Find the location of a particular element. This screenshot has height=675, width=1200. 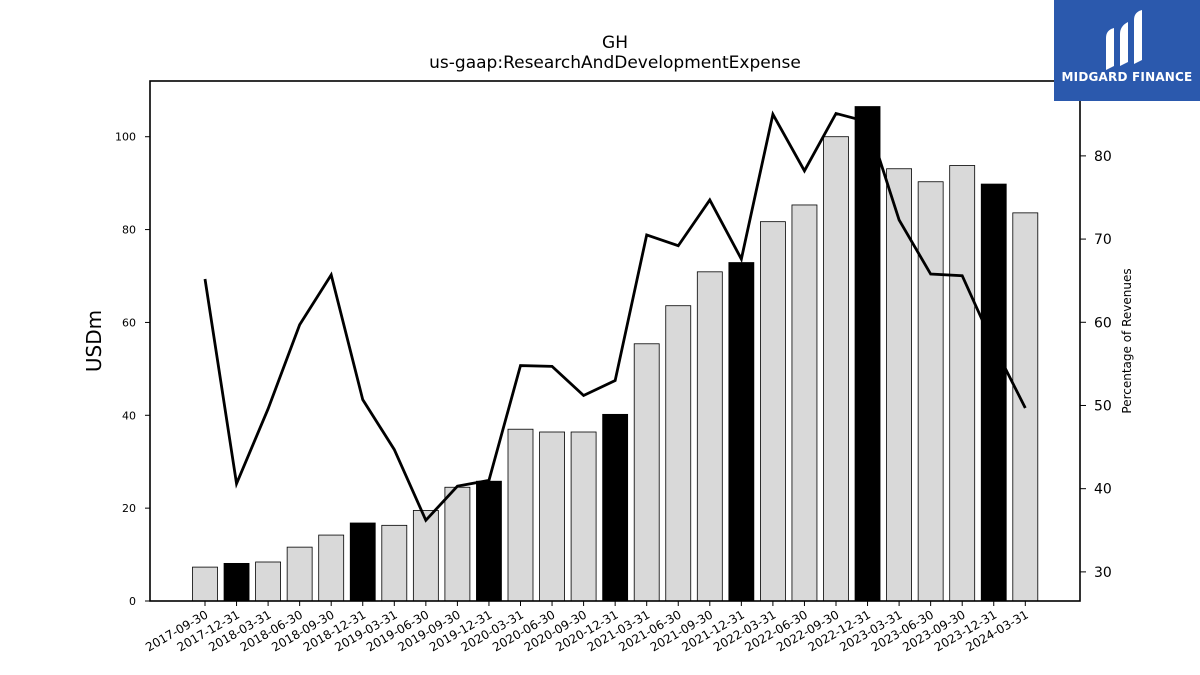

y2-tick-label: 70 is located at coordinates (1103, 240).